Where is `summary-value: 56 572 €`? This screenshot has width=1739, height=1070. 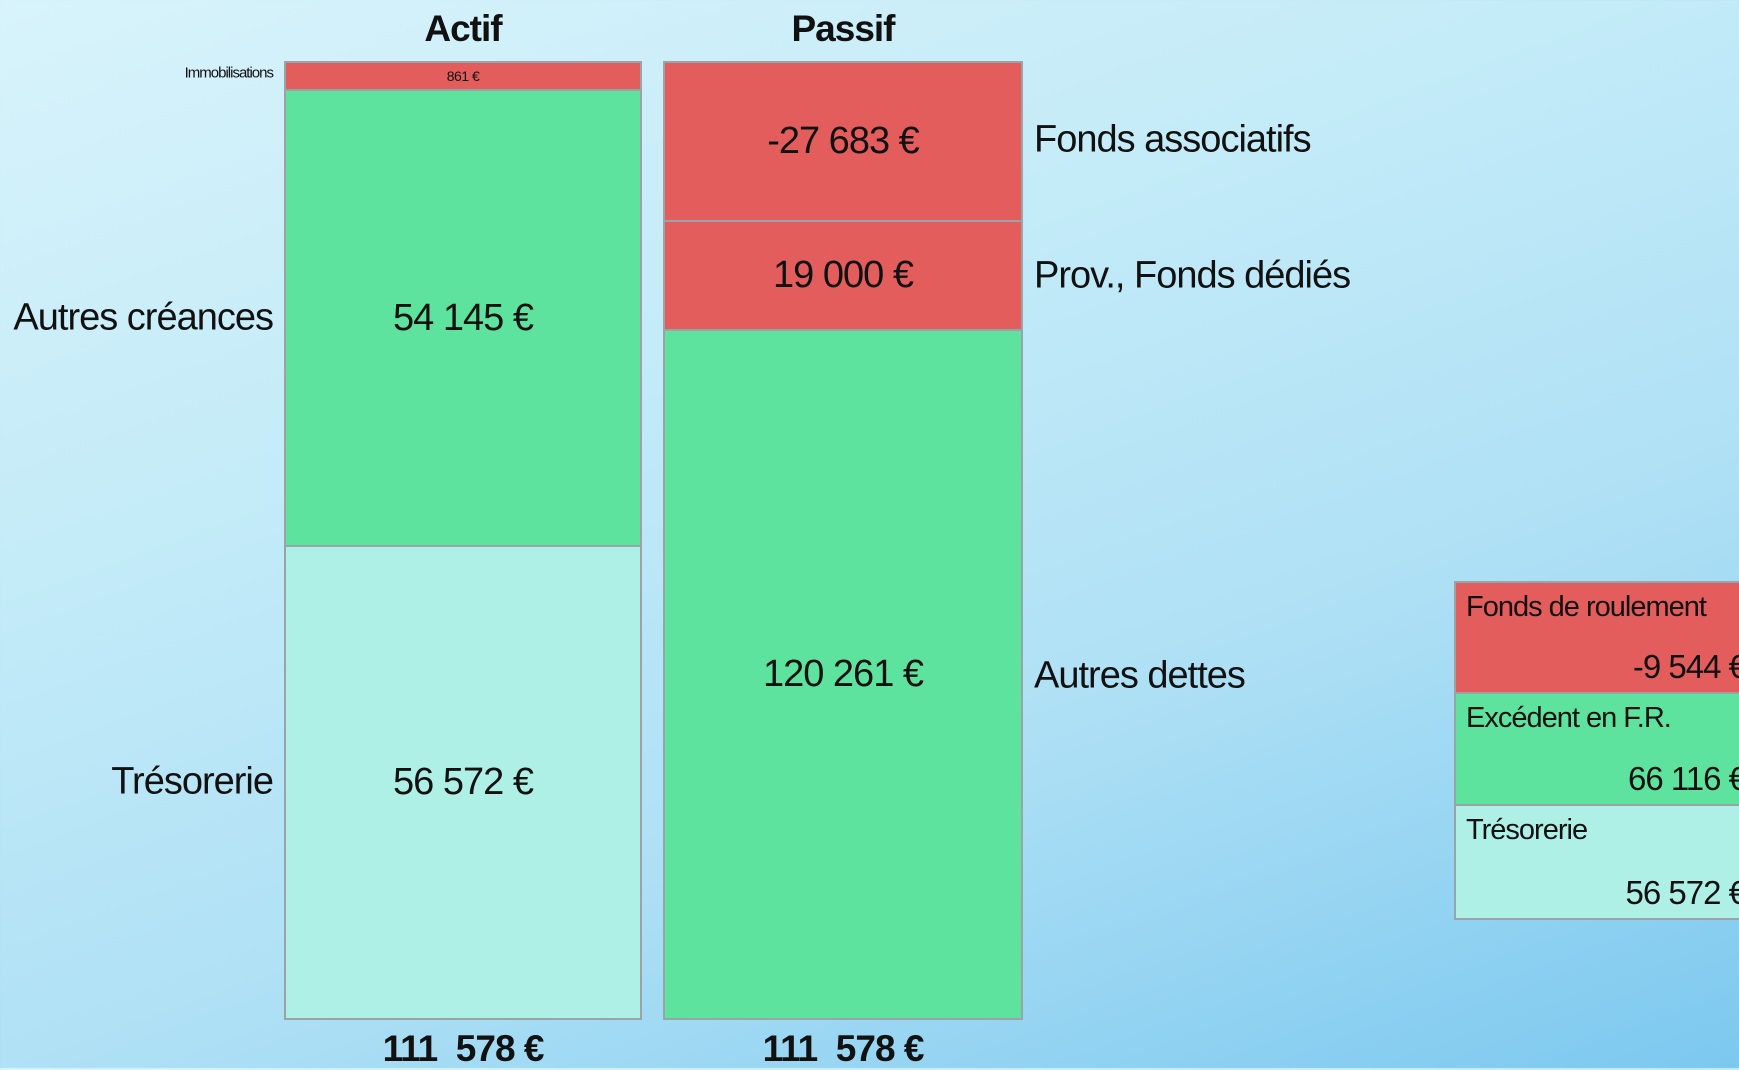
summary-value: 56 572 € is located at coordinates (1682, 892).